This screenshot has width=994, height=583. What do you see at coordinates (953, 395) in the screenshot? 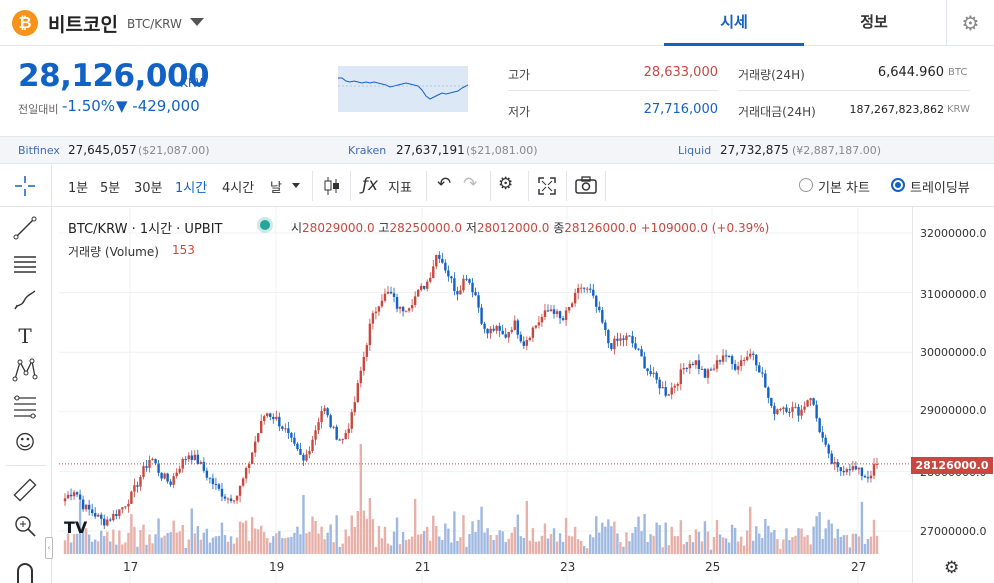
I see `price-axis` at bounding box center [953, 395].